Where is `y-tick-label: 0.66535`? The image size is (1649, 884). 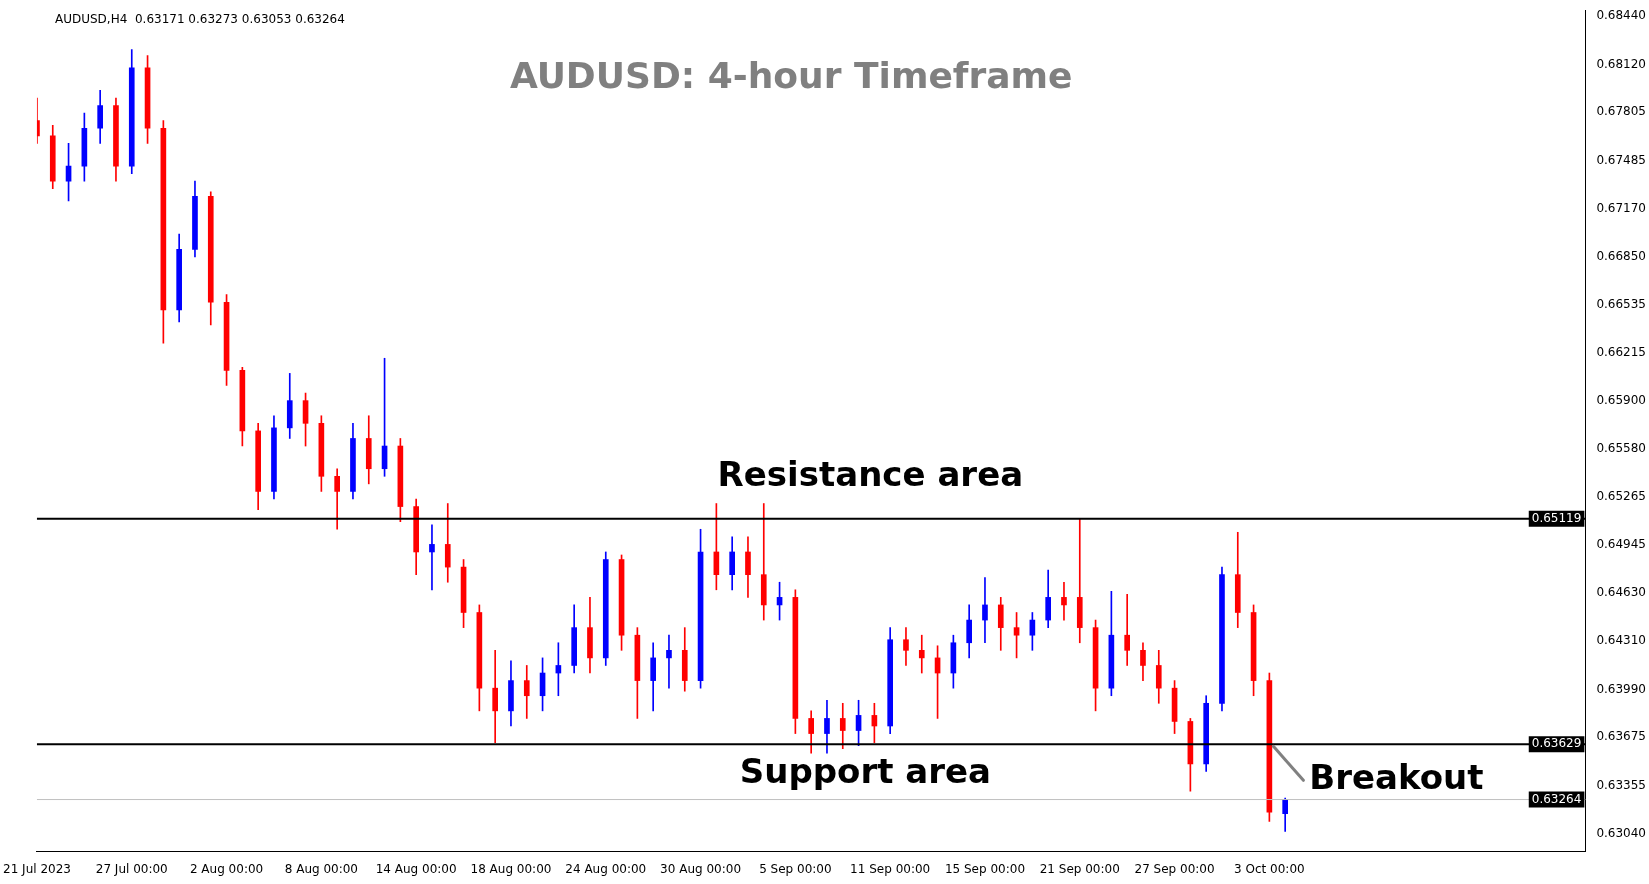
y-tick-label: 0.66535 is located at coordinates (1621, 303).